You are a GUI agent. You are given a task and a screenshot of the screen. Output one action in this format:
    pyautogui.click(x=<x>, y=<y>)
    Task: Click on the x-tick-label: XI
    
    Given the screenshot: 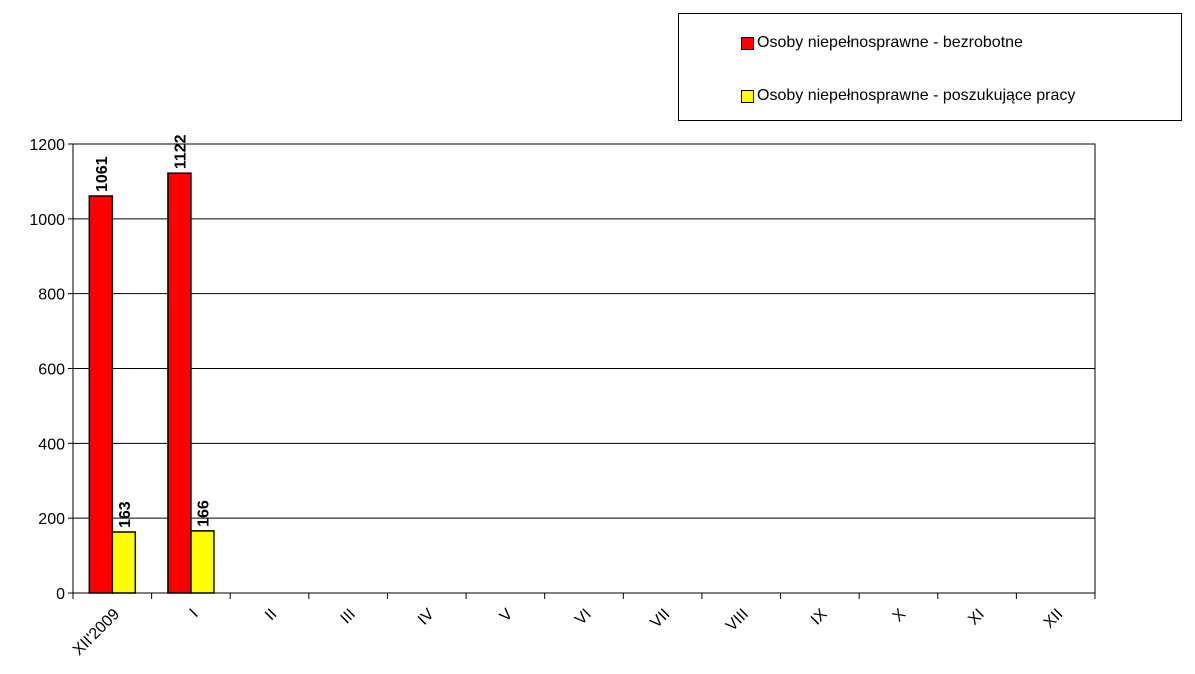 What is the action you would take?
    pyautogui.click(x=976, y=617)
    